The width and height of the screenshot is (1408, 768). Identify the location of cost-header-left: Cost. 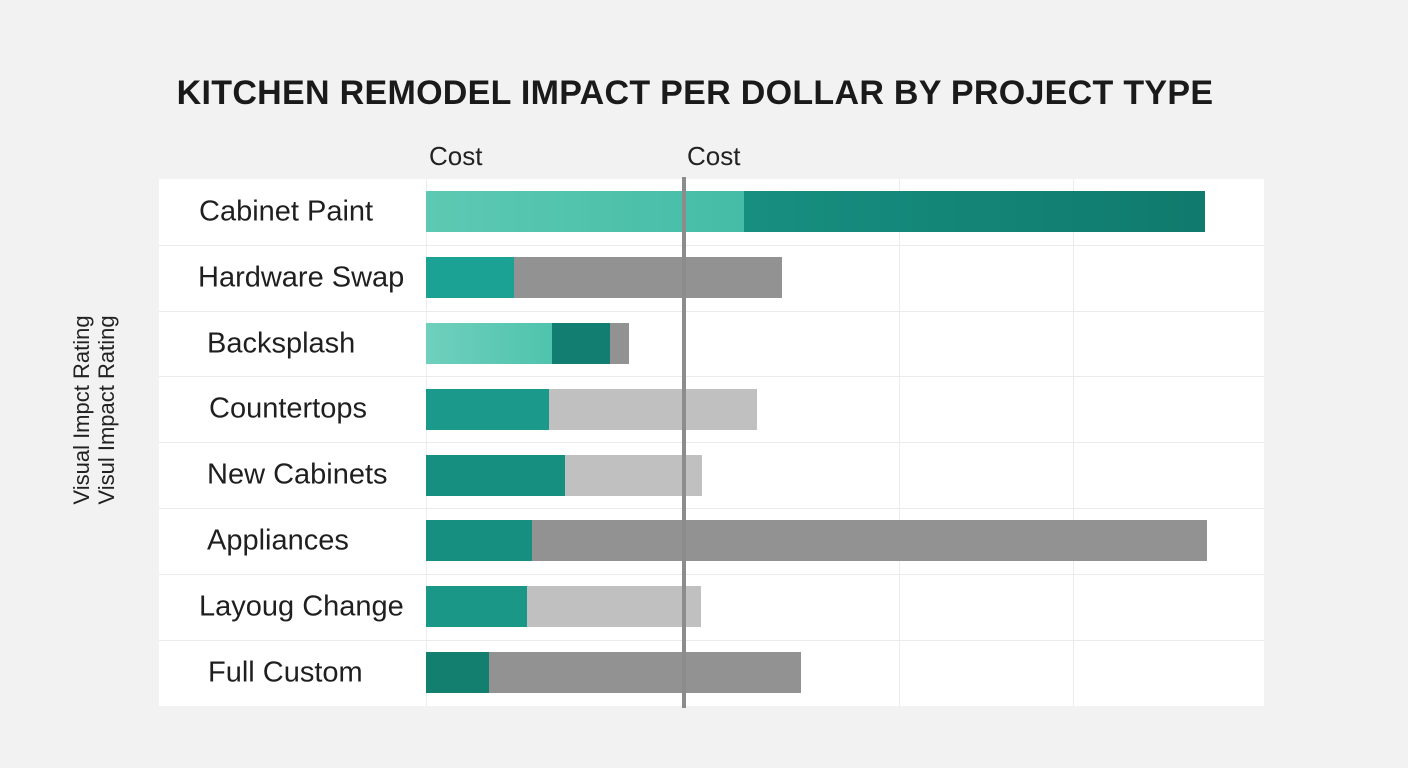
(456, 156).